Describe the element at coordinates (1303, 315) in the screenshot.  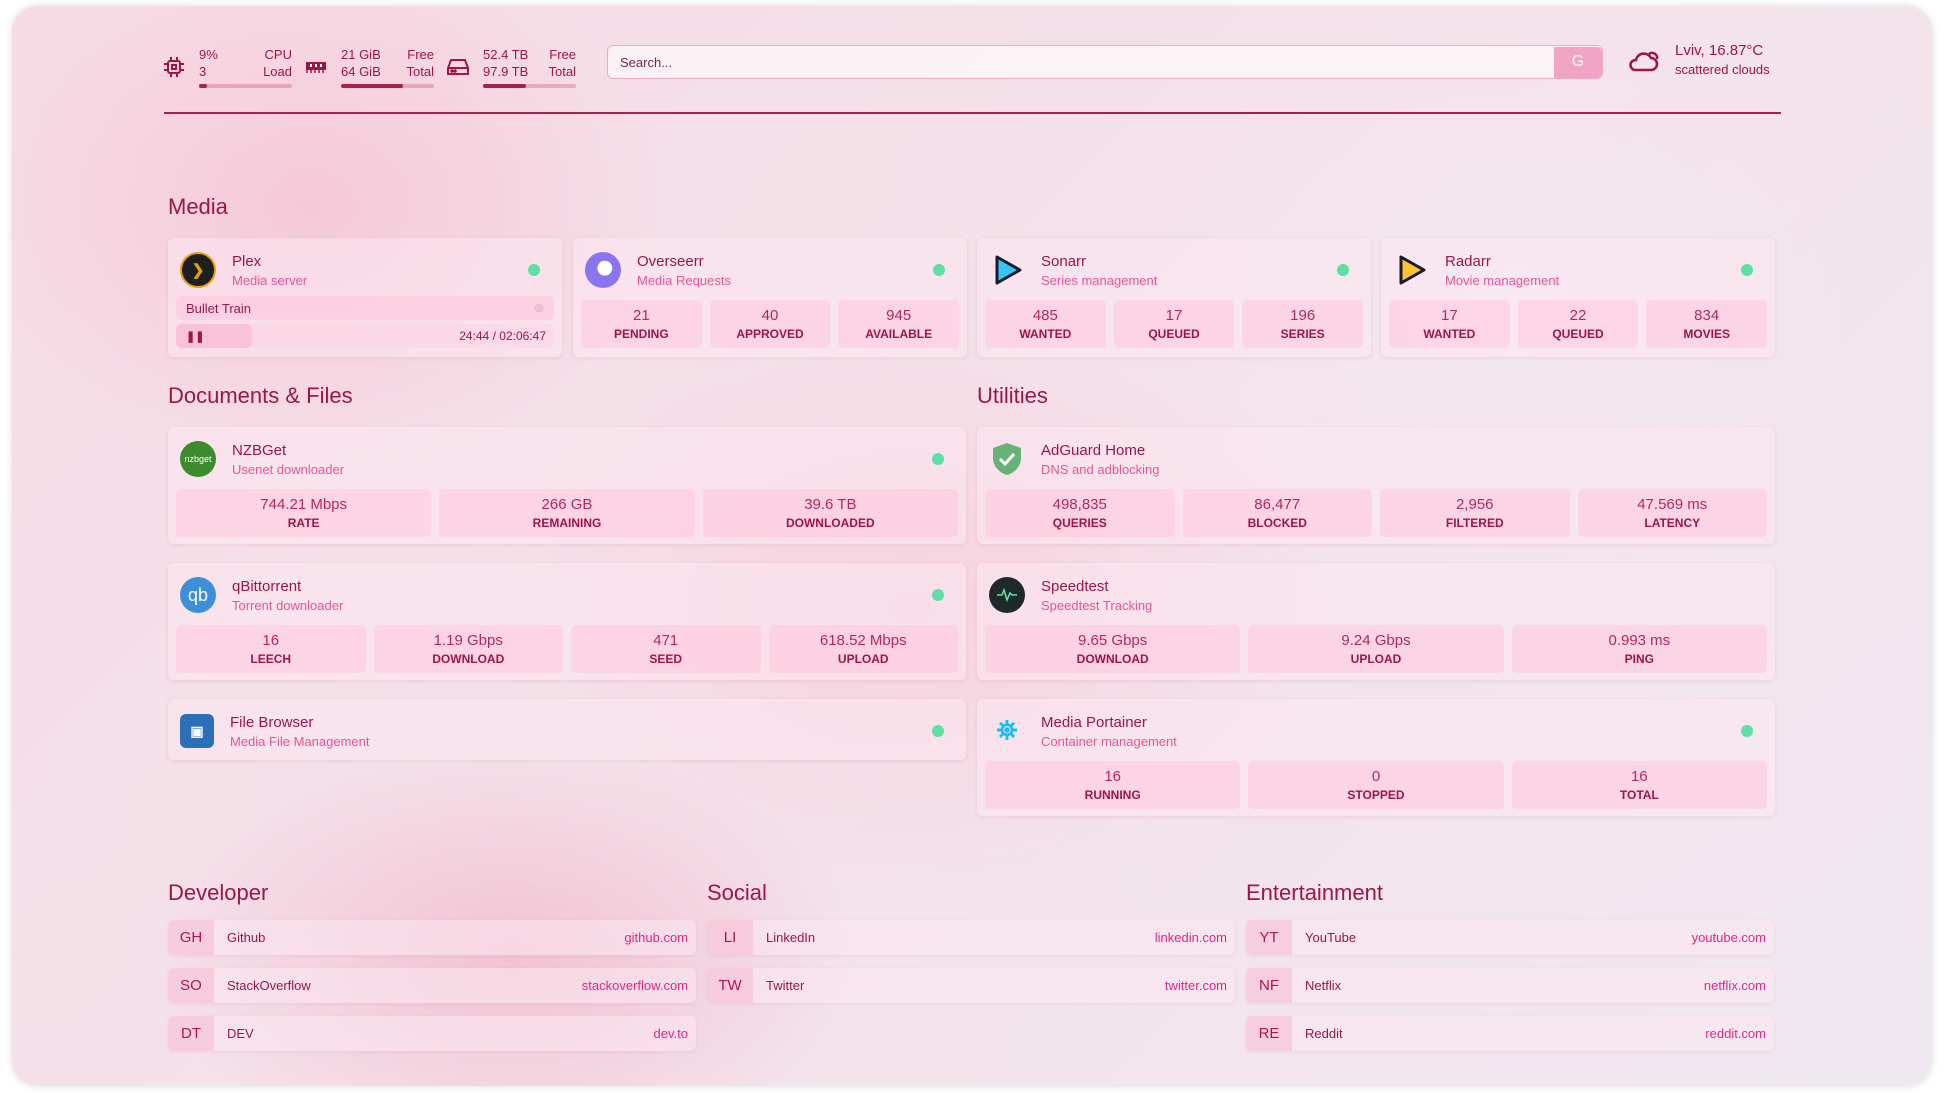
I see `stat-value: 196` at that location.